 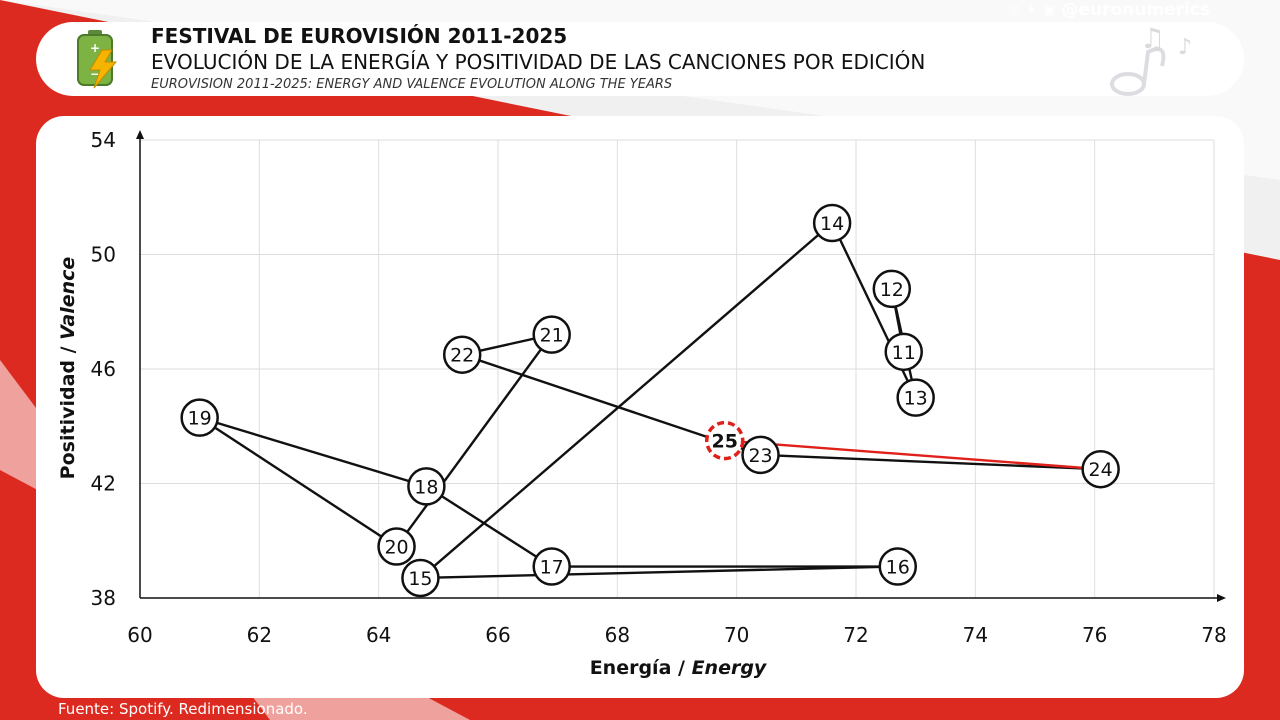 I want to click on x-tick-label: 64, so click(x=378, y=635).